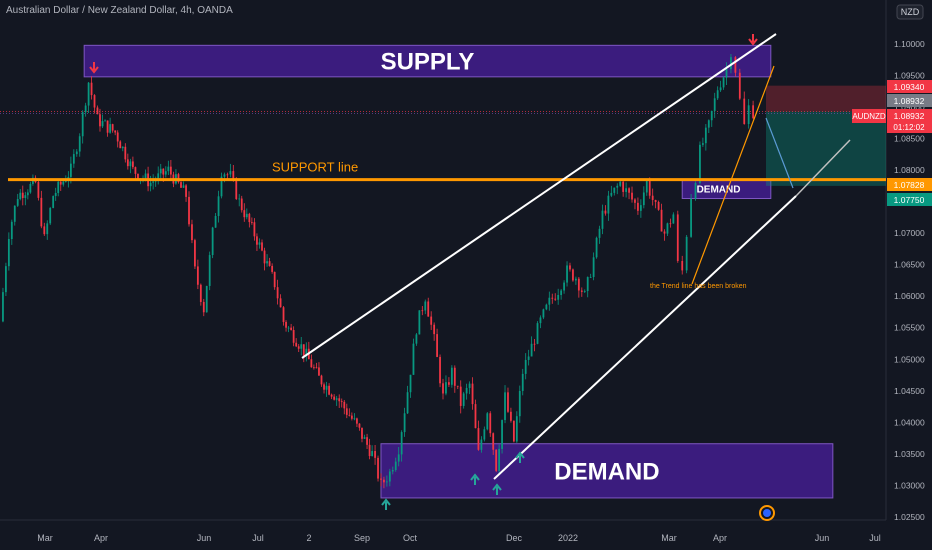 The width and height of the screenshot is (932, 550). Describe the element at coordinates (204, 538) in the screenshot. I see `x-tick-label: Jun` at that location.